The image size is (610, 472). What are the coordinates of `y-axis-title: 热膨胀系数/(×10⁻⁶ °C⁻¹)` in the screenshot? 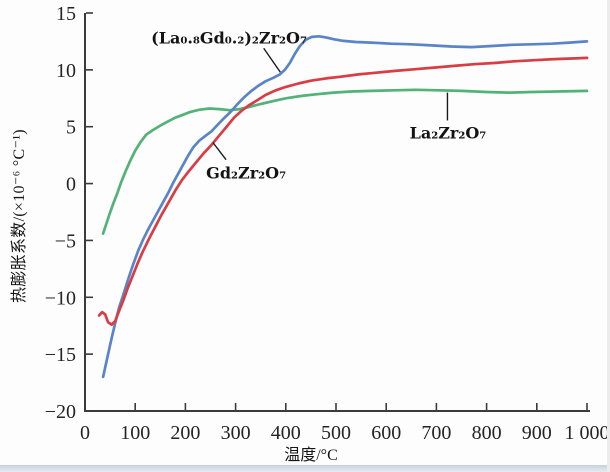 It's located at (19, 216).